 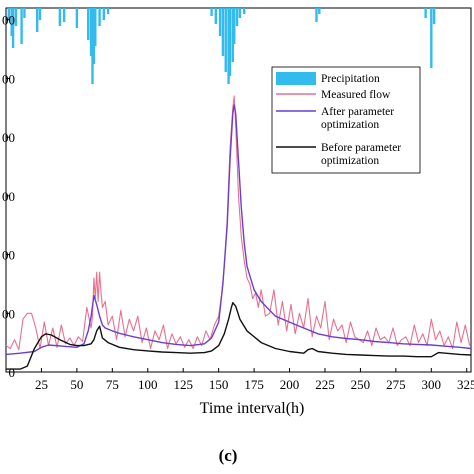 I want to click on panel-label: (c), so click(x=228, y=455).